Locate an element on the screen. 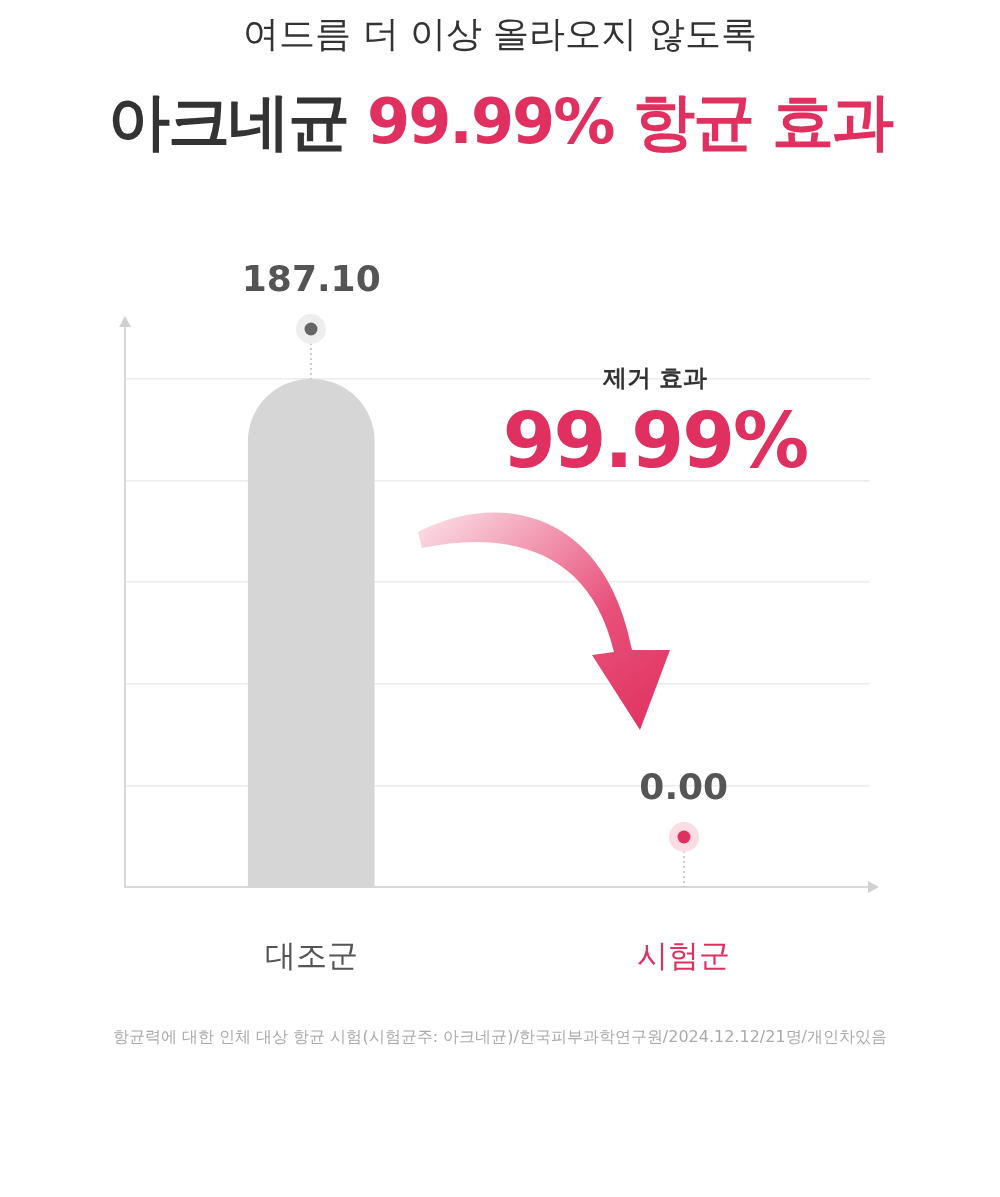 Image resolution: width=1000 pixels, height=1197 pixels. chart-subtitle: 여드름 더 이상 올라오지 않도록 is located at coordinates (500, 34).